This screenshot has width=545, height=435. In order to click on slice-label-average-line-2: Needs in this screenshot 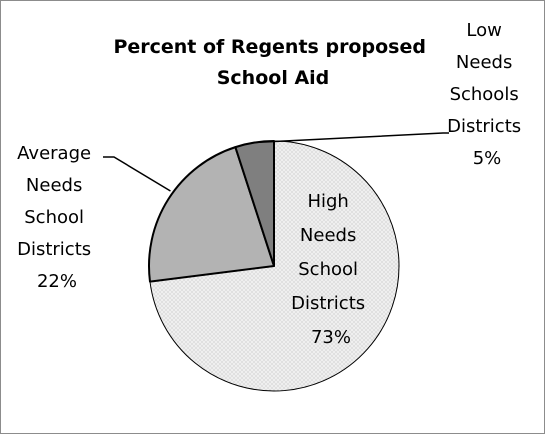, I will do `click(54, 185)`.